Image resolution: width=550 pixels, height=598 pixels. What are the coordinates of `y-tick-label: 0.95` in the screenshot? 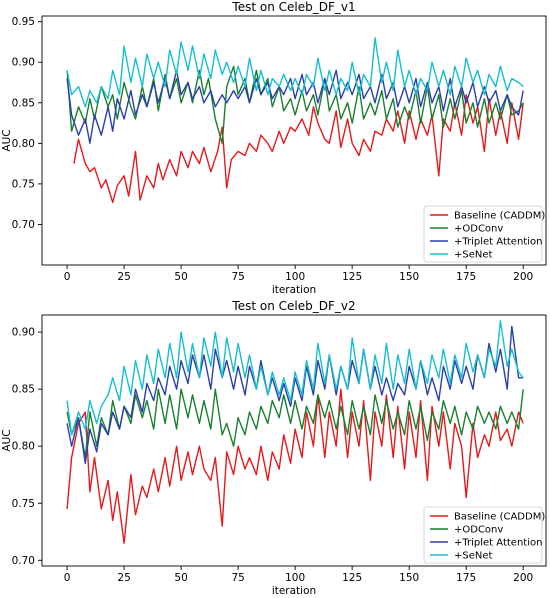 It's located at (23, 22).